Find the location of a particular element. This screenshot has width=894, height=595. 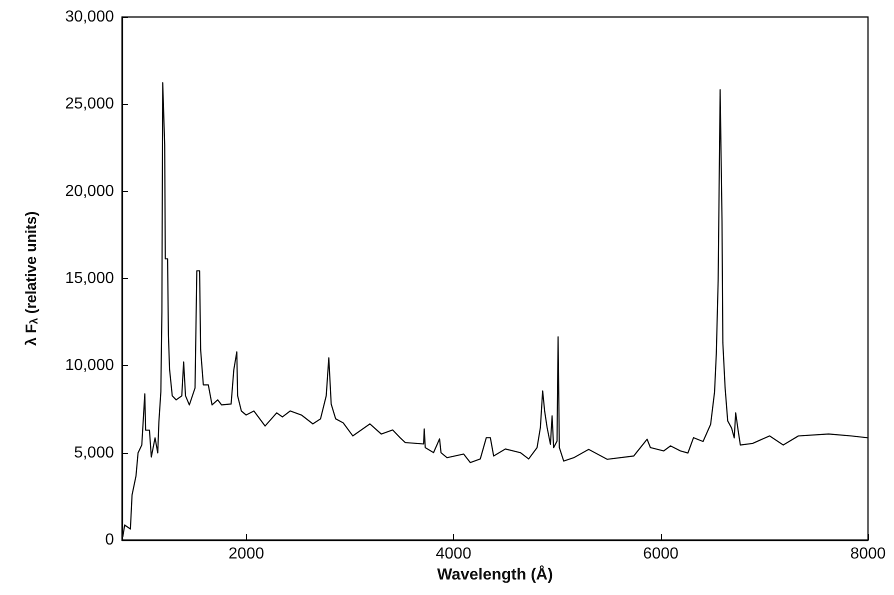

x-tick-label: 8000 is located at coordinates (868, 554).